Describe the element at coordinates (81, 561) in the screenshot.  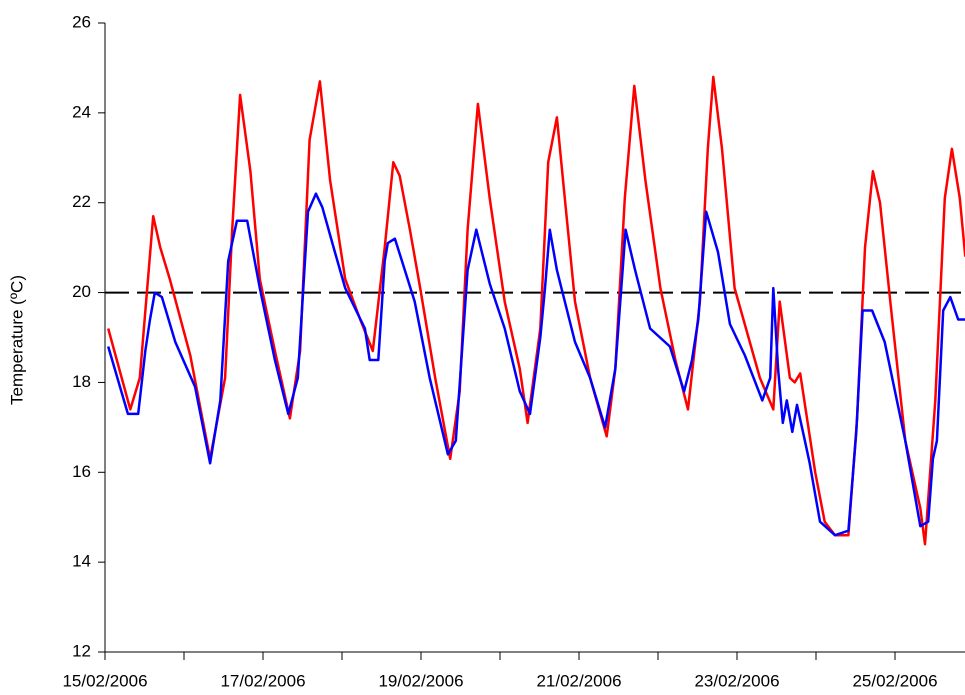
I see `y-tick-label: 14` at that location.